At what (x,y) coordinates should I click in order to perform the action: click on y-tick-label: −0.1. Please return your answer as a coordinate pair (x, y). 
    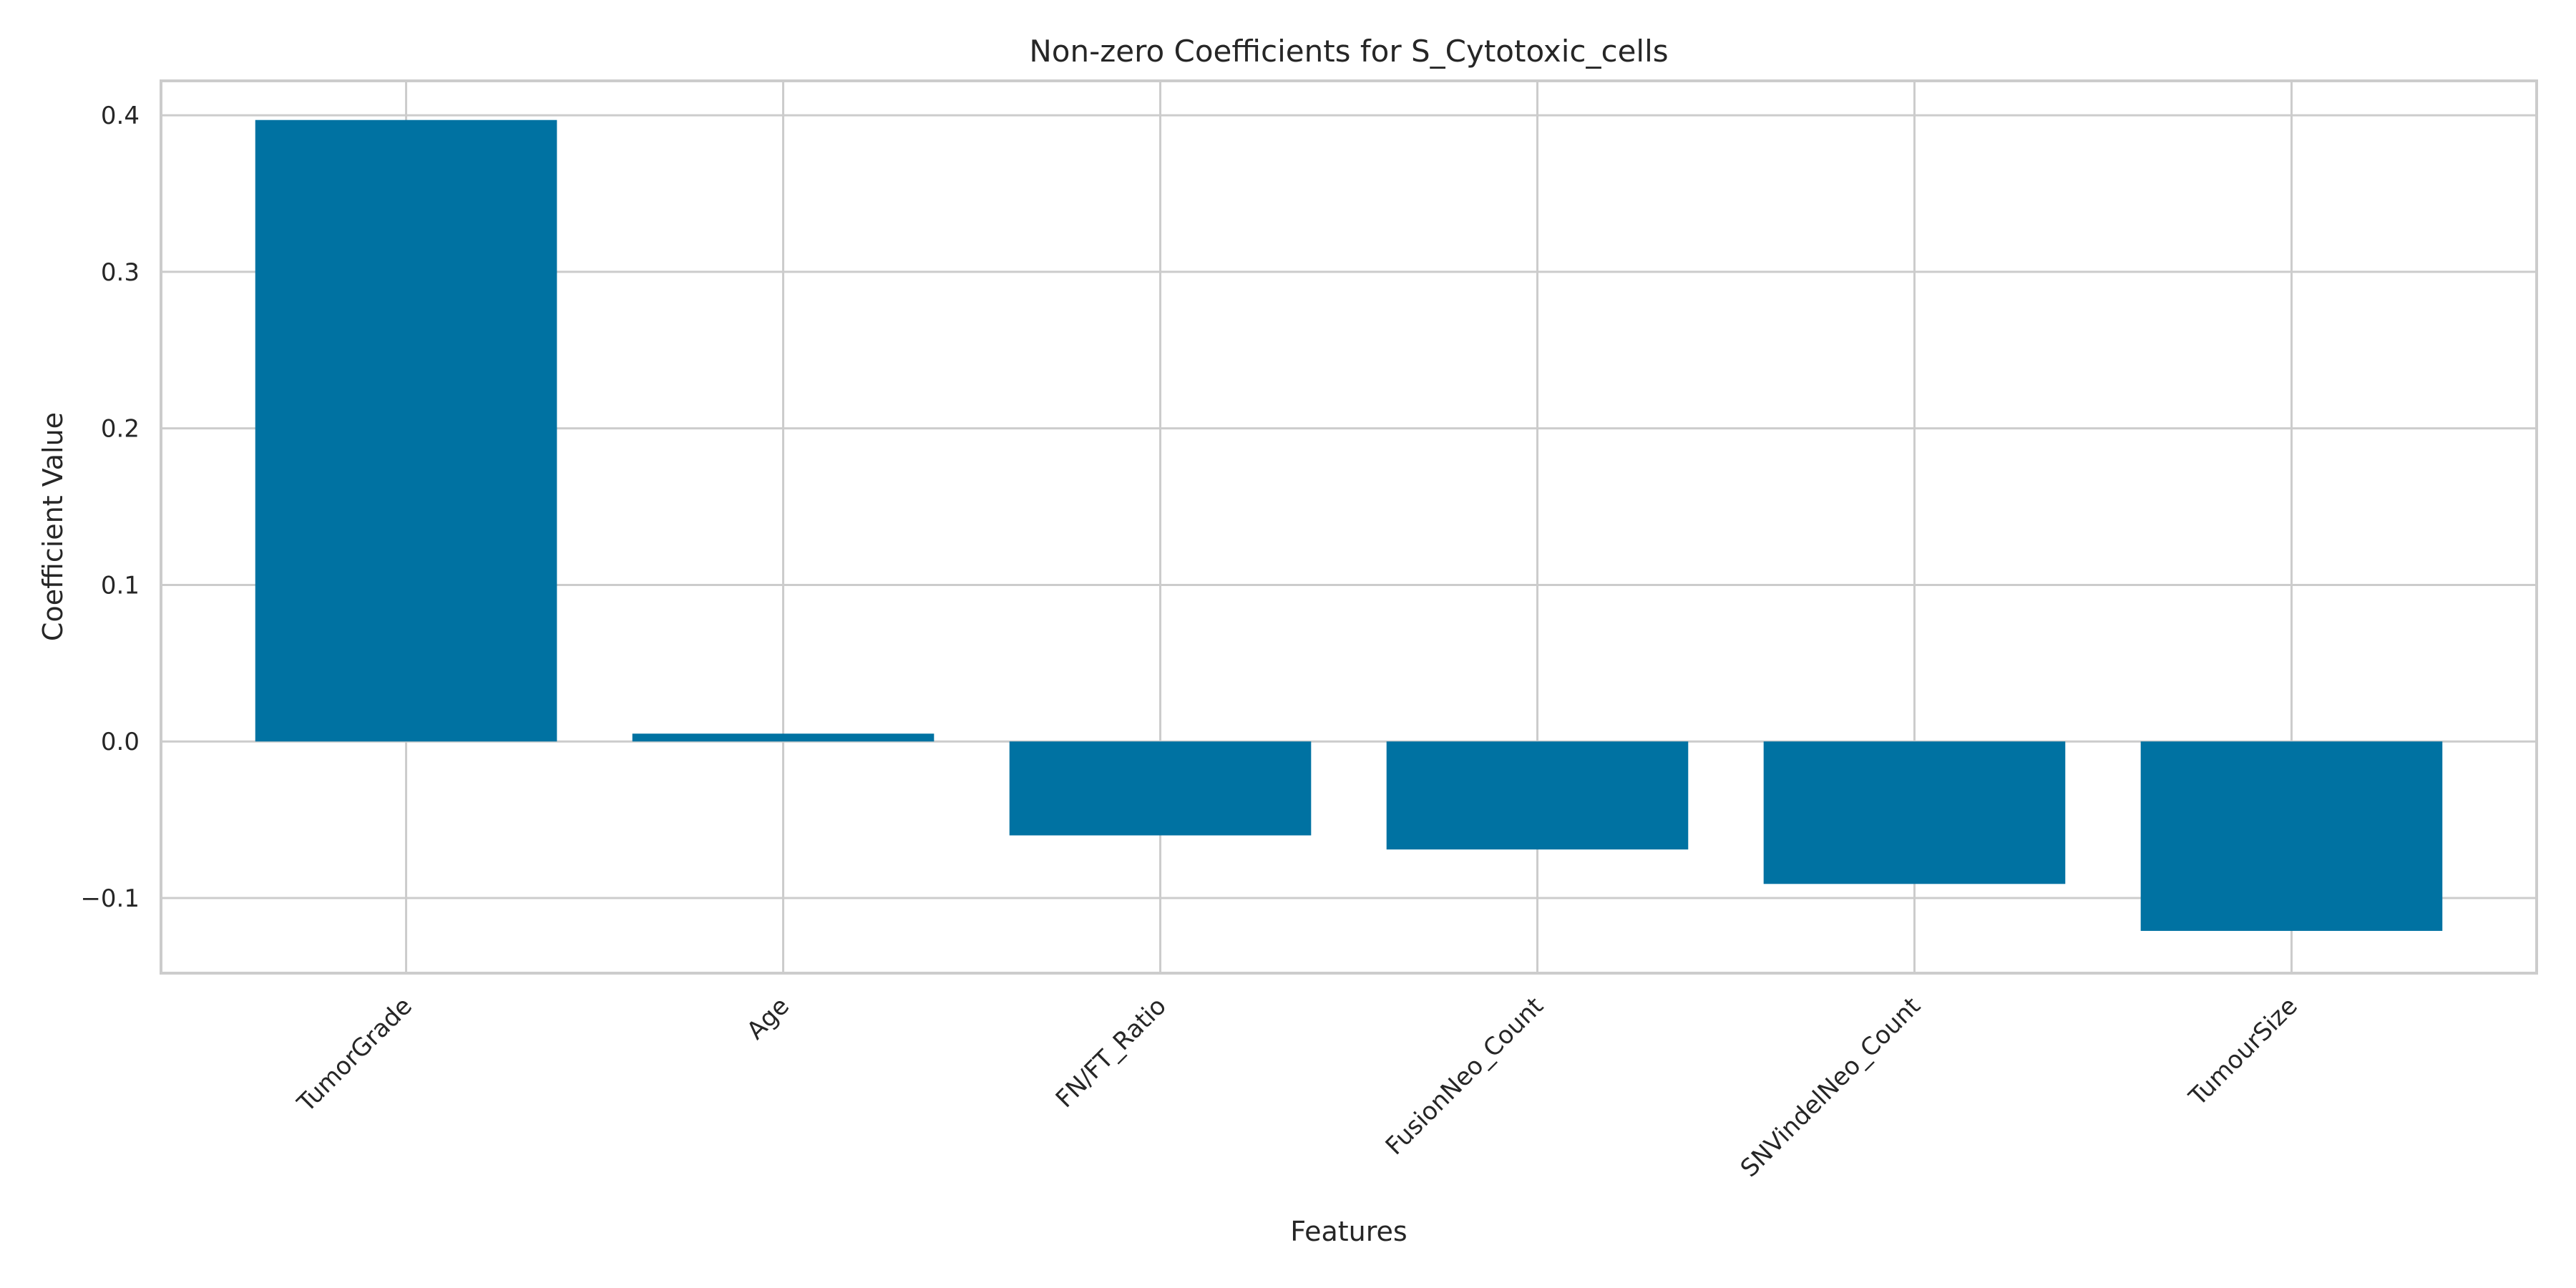
    Looking at the image, I should click on (110, 898).